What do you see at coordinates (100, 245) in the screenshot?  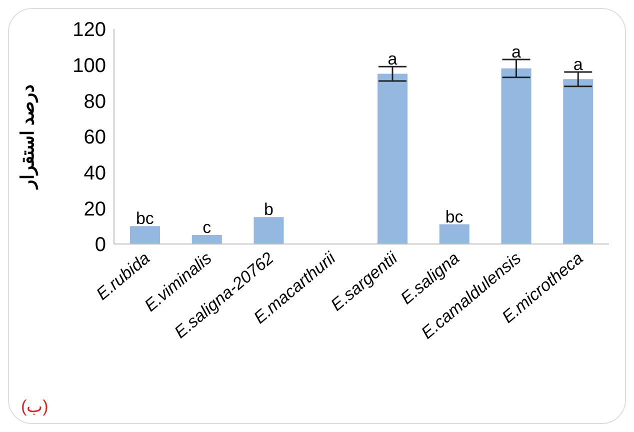 I see `y-tick-label: 0` at bounding box center [100, 245].